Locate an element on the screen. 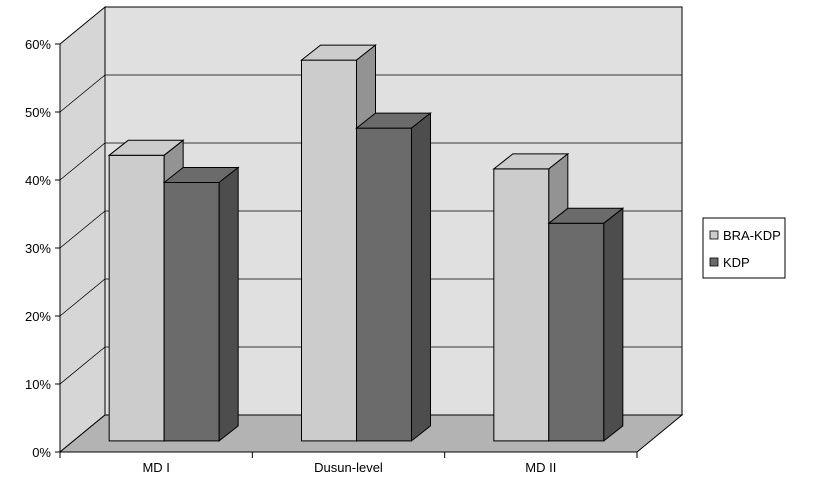 This screenshot has height=480, width=817. legend: BRA-KDP KDP is located at coordinates (744, 248).